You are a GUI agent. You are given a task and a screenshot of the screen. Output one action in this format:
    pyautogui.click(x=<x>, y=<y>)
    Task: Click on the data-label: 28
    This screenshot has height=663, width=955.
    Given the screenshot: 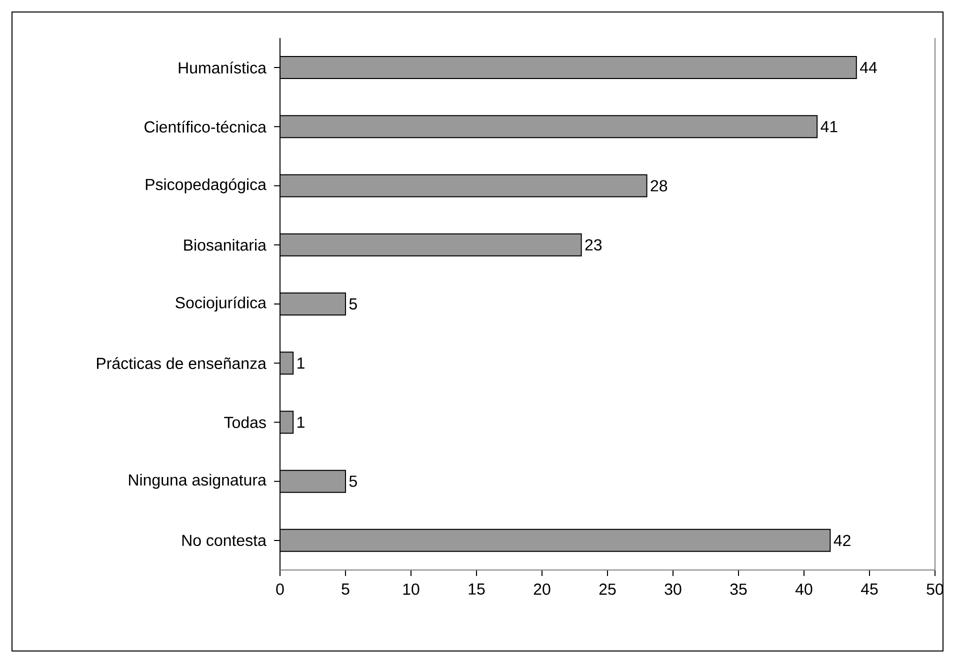 What is the action you would take?
    pyautogui.click(x=659, y=186)
    